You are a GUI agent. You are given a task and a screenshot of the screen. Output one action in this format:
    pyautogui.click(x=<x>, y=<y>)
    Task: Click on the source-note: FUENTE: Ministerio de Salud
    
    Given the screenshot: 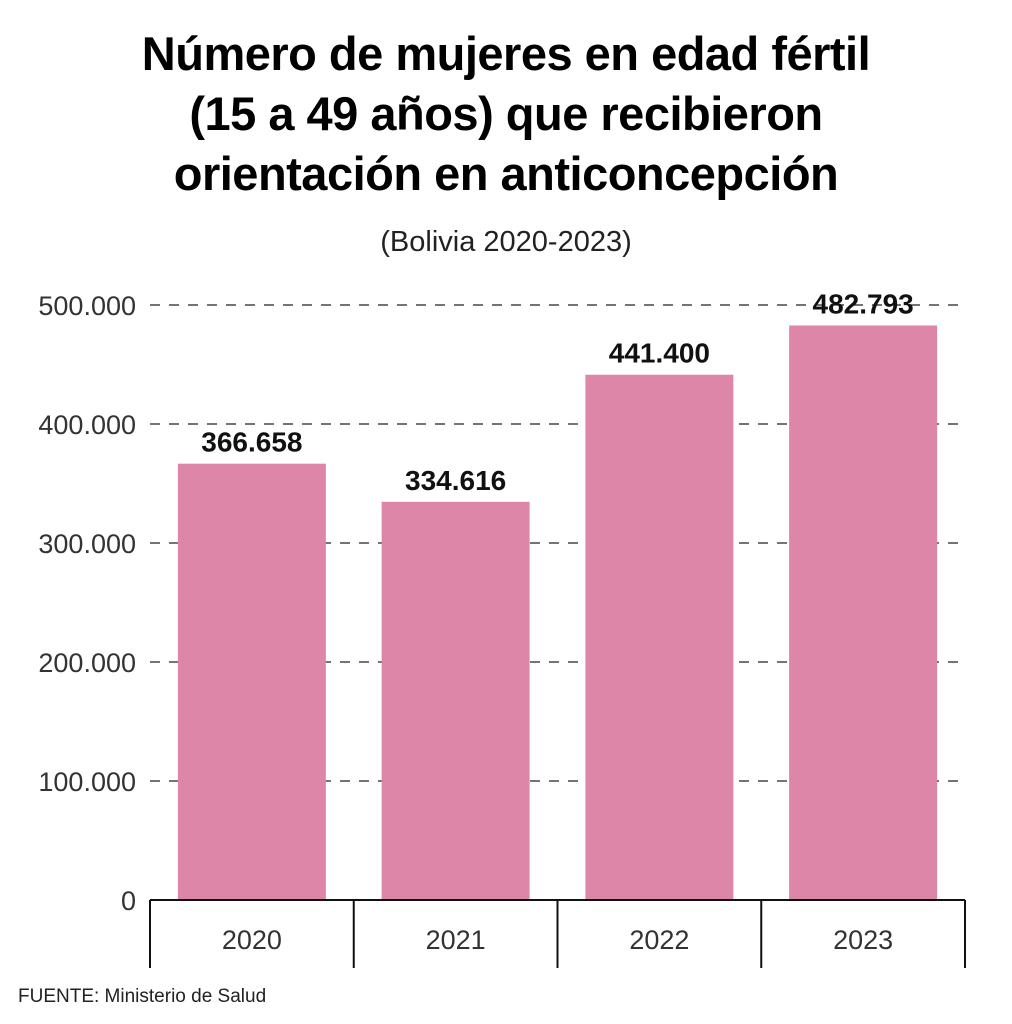 What is the action you would take?
    pyautogui.click(x=142, y=996)
    